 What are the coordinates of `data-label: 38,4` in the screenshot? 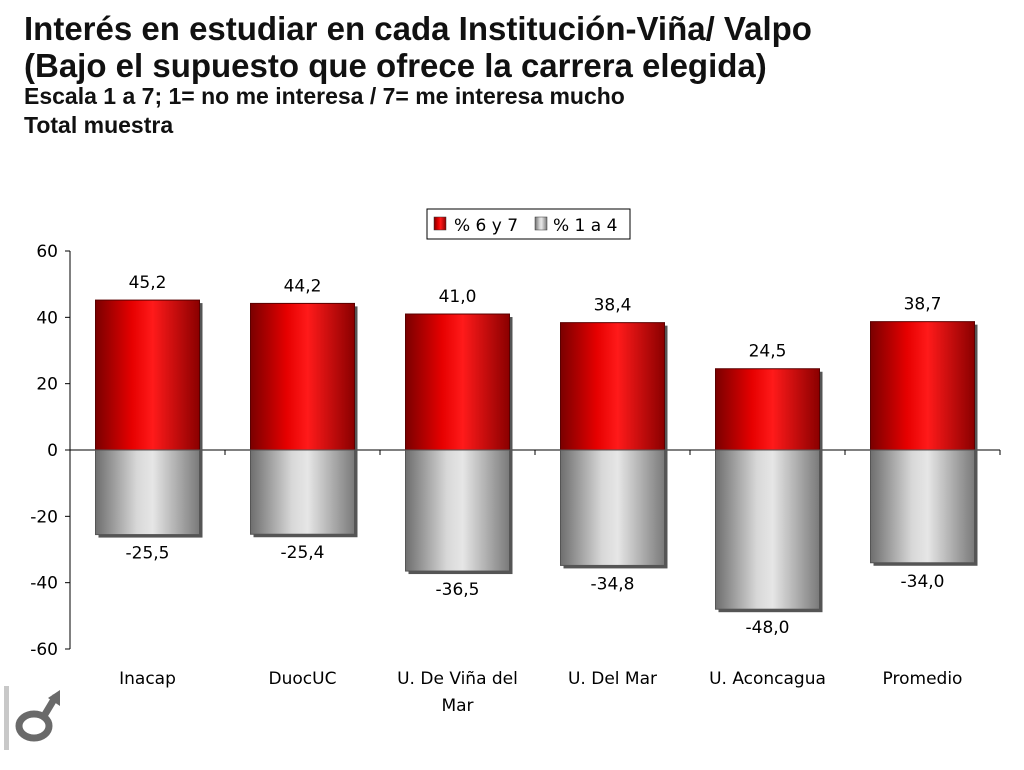 It's located at (613, 306).